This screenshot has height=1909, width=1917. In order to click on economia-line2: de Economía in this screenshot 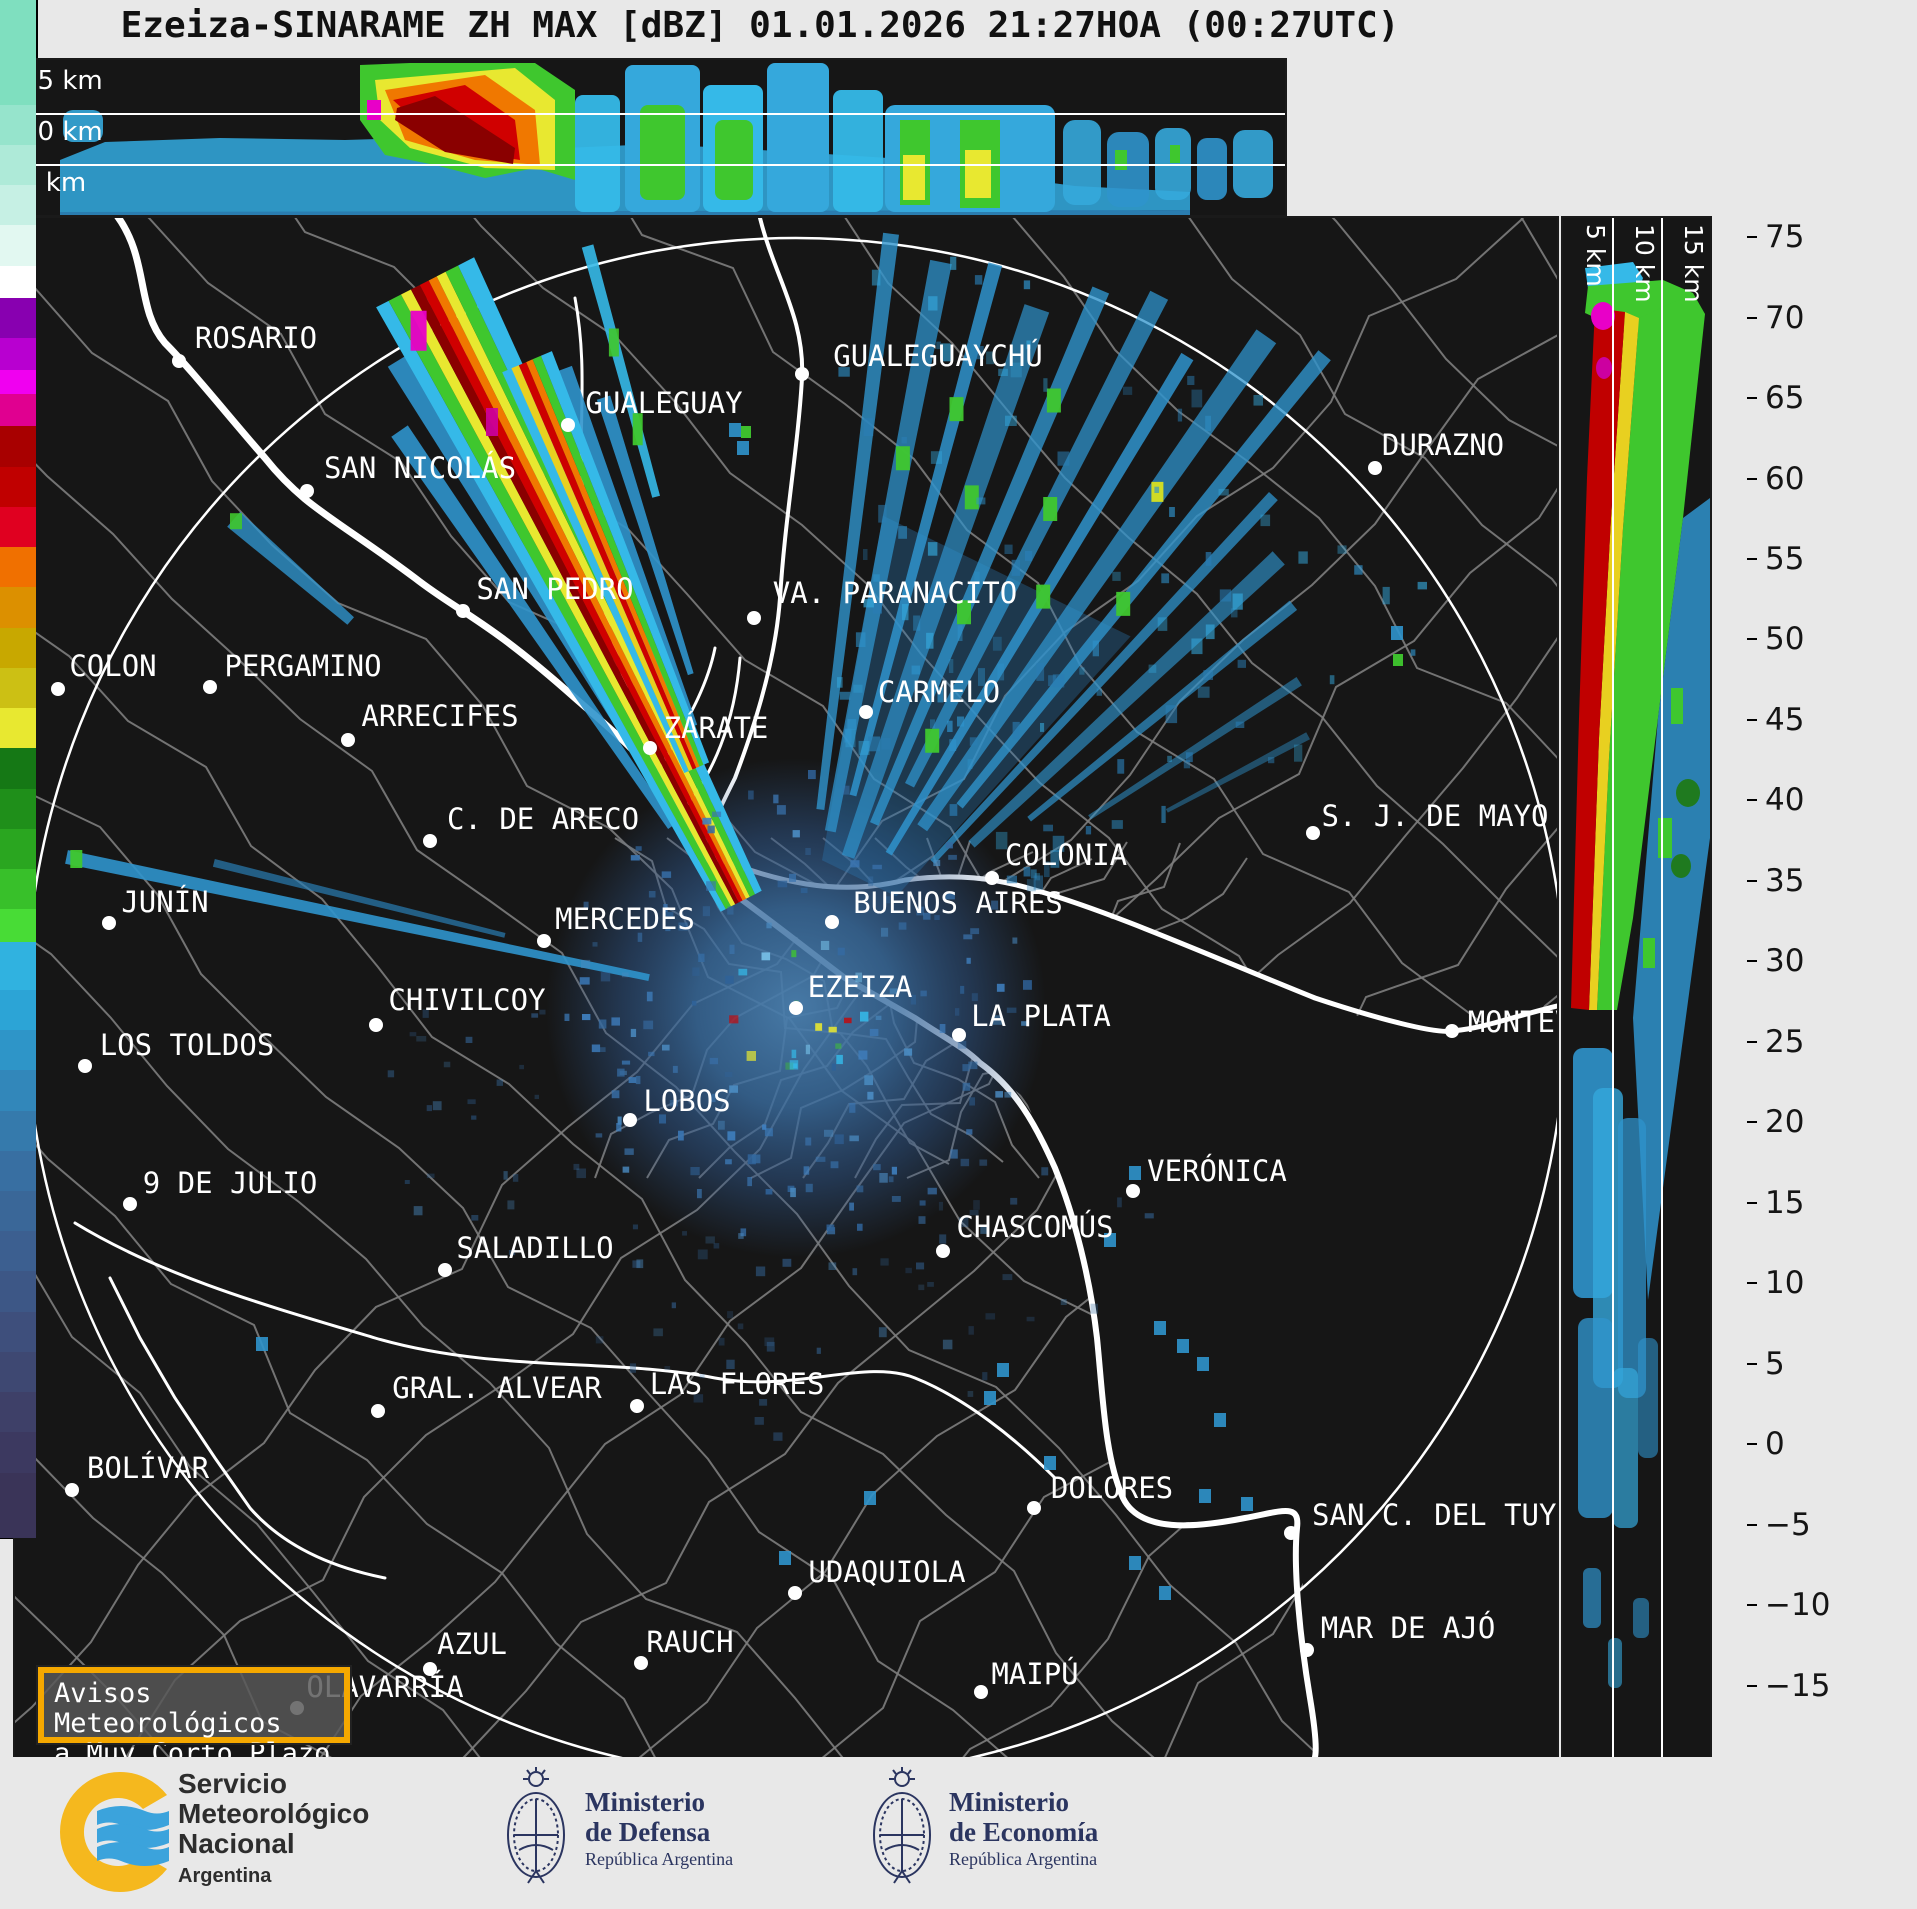, I will do `click(1024, 1832)`.